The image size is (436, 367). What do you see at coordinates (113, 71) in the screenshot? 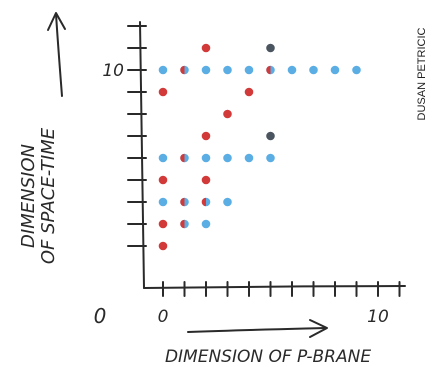
I see `y-tick-label-10: 10` at bounding box center [113, 71].